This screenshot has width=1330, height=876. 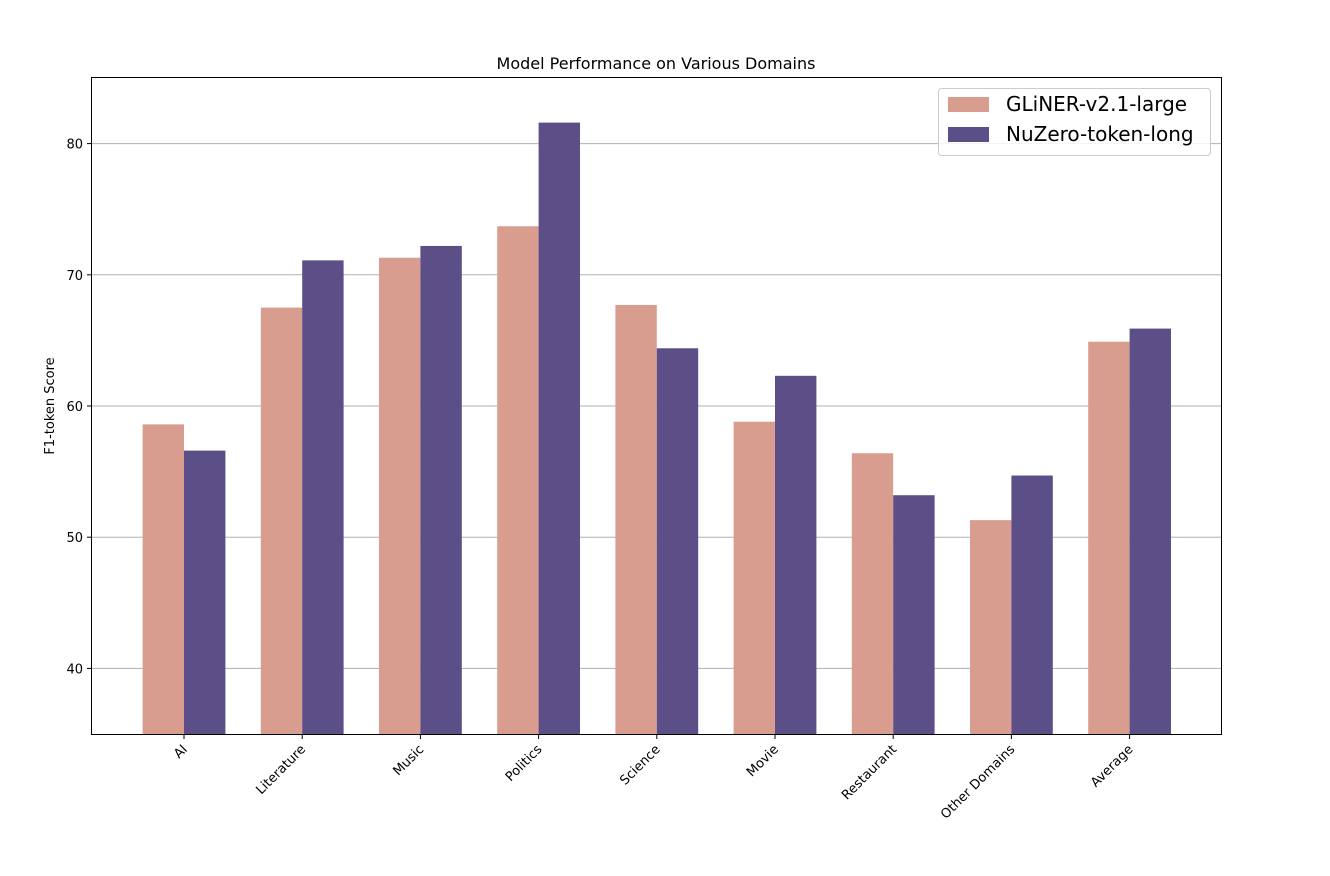 What do you see at coordinates (796, 554) in the screenshot?
I see `bar-nuzero-movie` at bounding box center [796, 554].